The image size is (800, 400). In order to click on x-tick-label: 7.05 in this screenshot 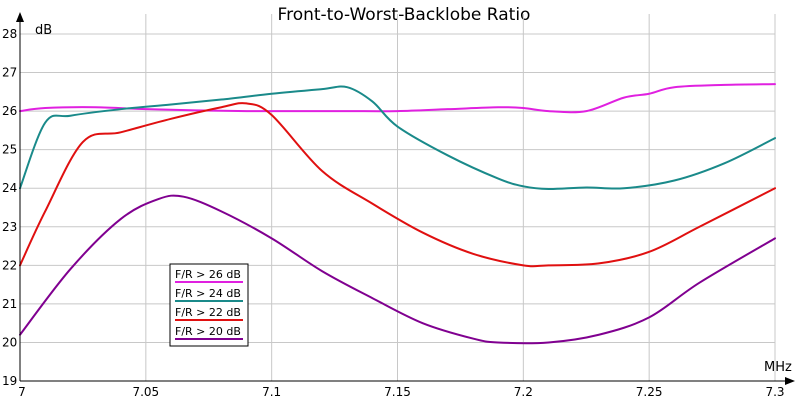, I will do `click(145, 392)`.